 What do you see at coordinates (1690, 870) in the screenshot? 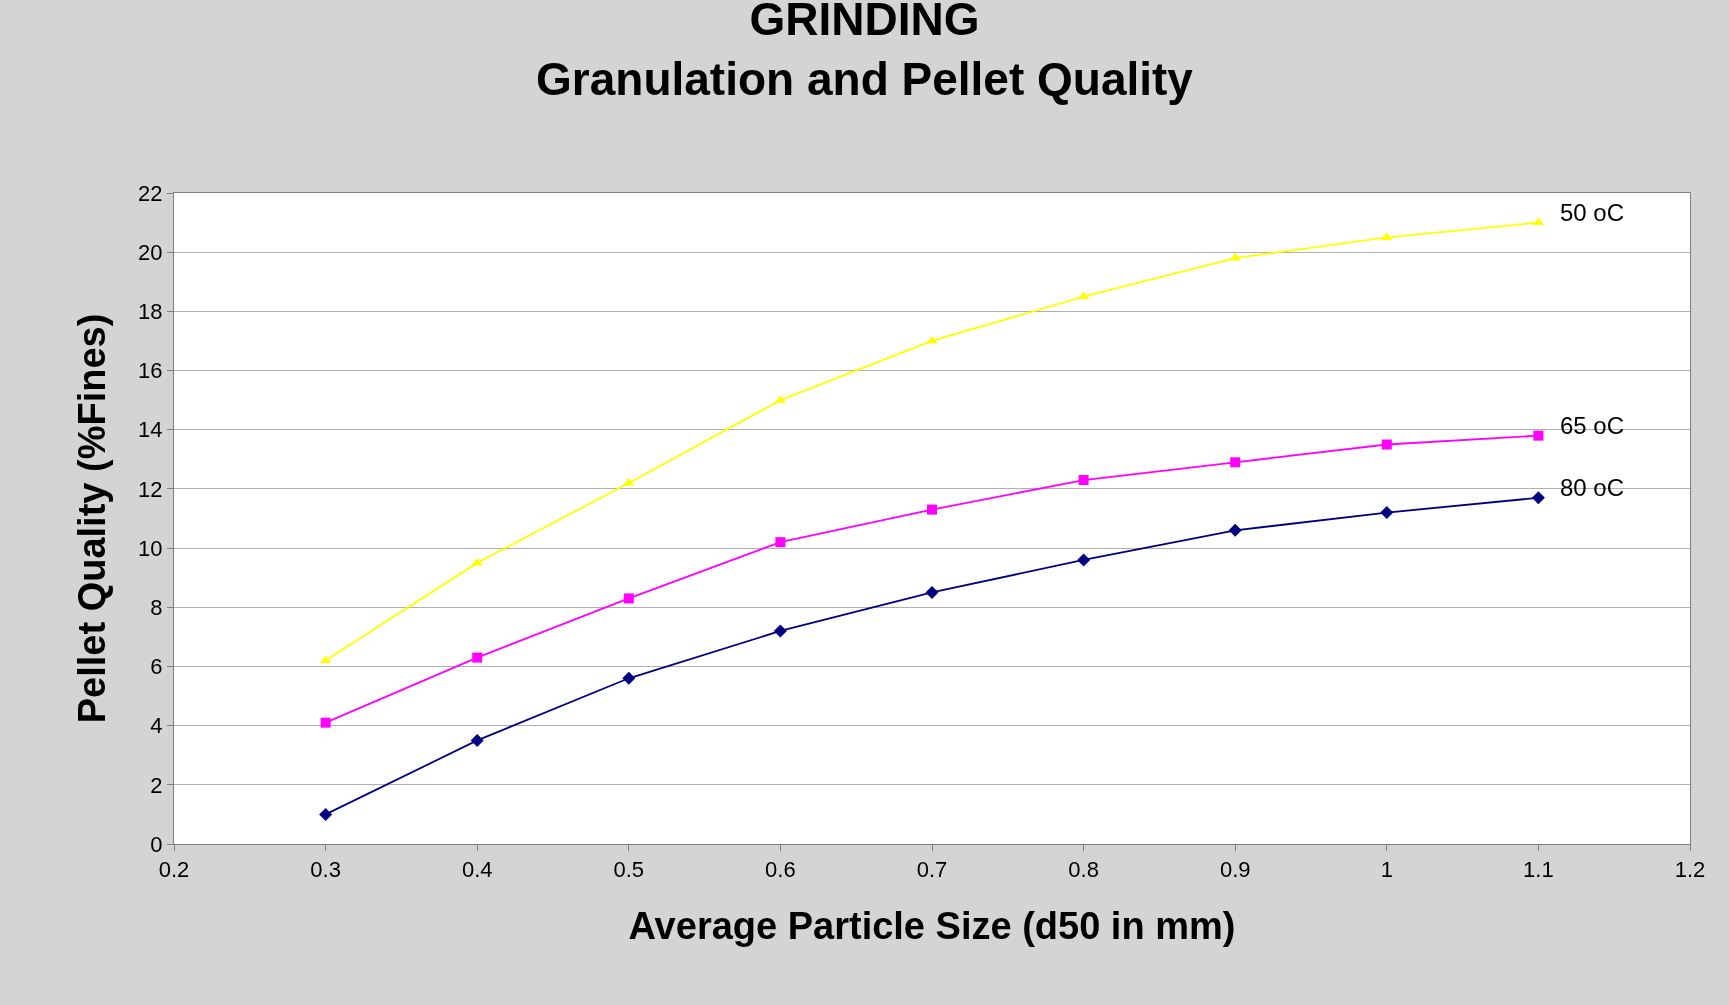
I see `x-tick-label: 1.2` at bounding box center [1690, 870].